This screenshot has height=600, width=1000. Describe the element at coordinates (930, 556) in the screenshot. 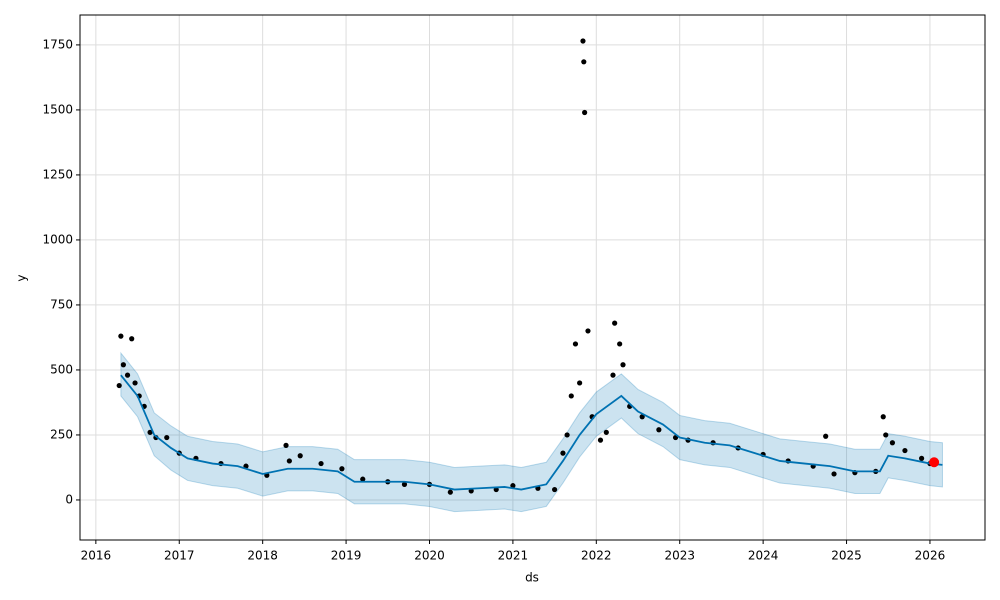

I see `x-tick-label: 2026` at that location.